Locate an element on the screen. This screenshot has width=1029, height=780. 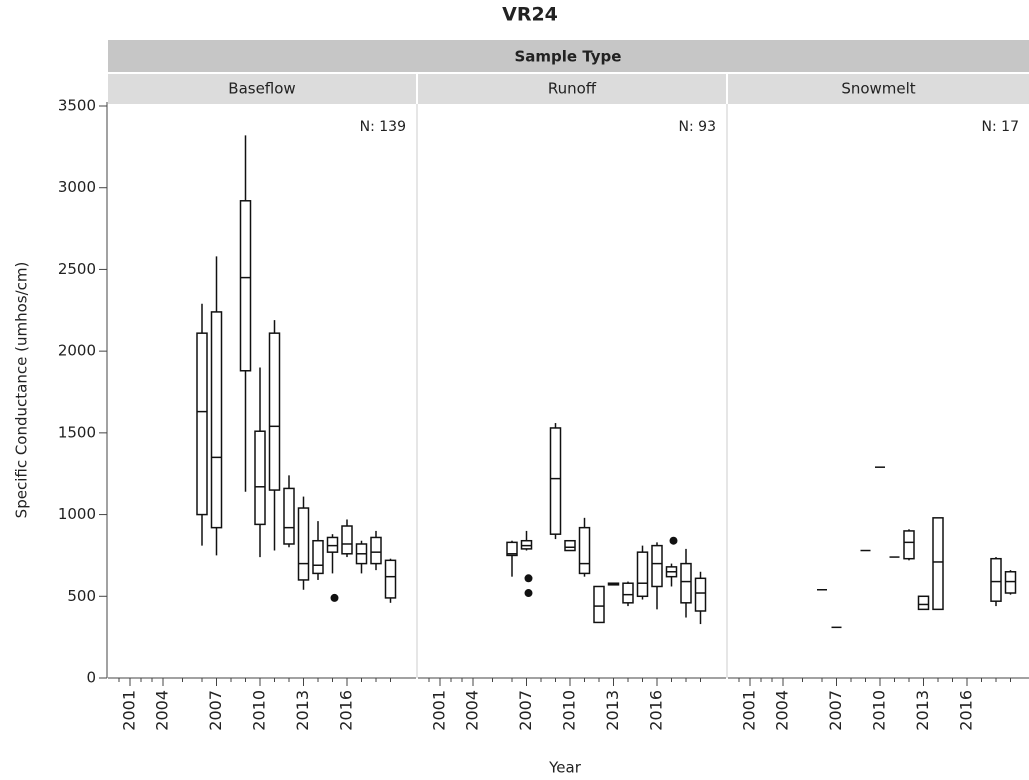
panel-name: Baseflow is located at coordinates (261, 89).